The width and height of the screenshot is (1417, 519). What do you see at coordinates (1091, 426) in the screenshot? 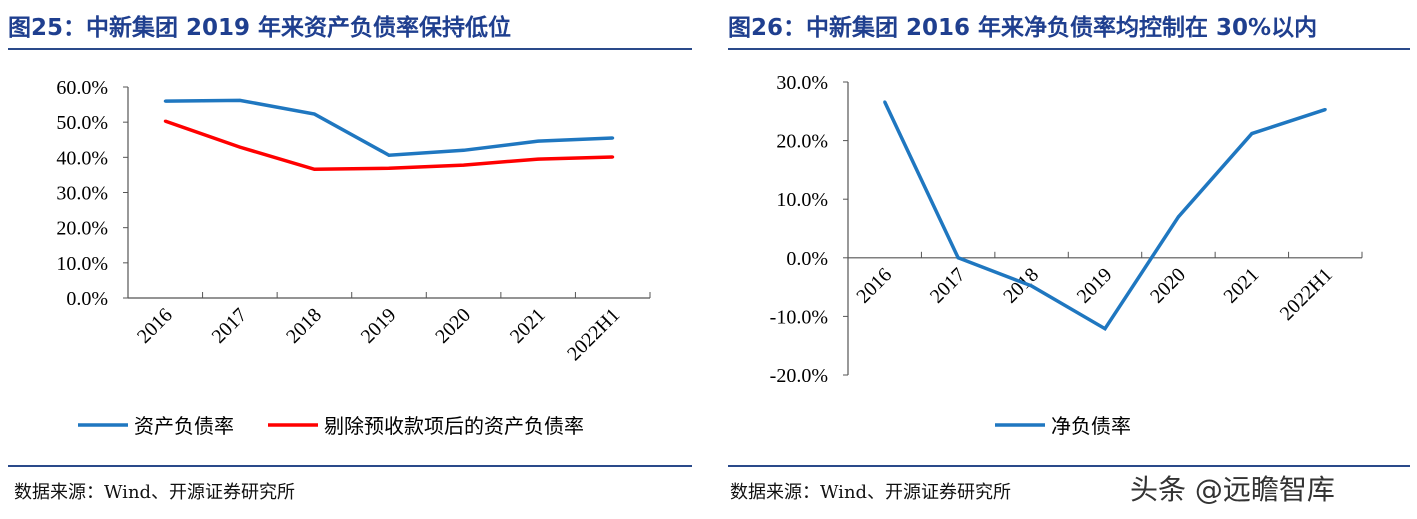
I see `legend-label: 净负债率` at bounding box center [1091, 426].